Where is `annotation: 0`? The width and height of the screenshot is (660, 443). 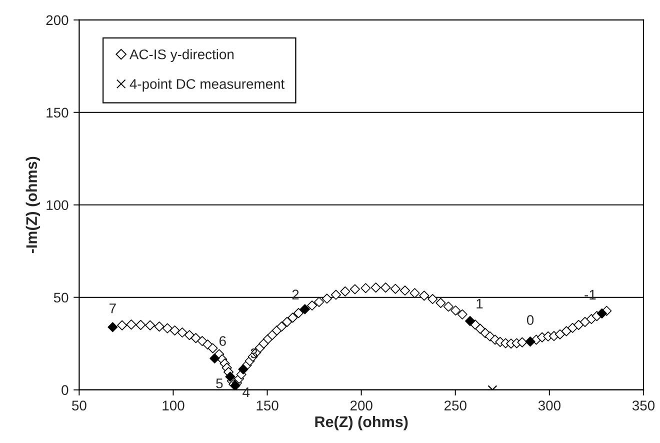
annotation: 0 is located at coordinates (530, 320).